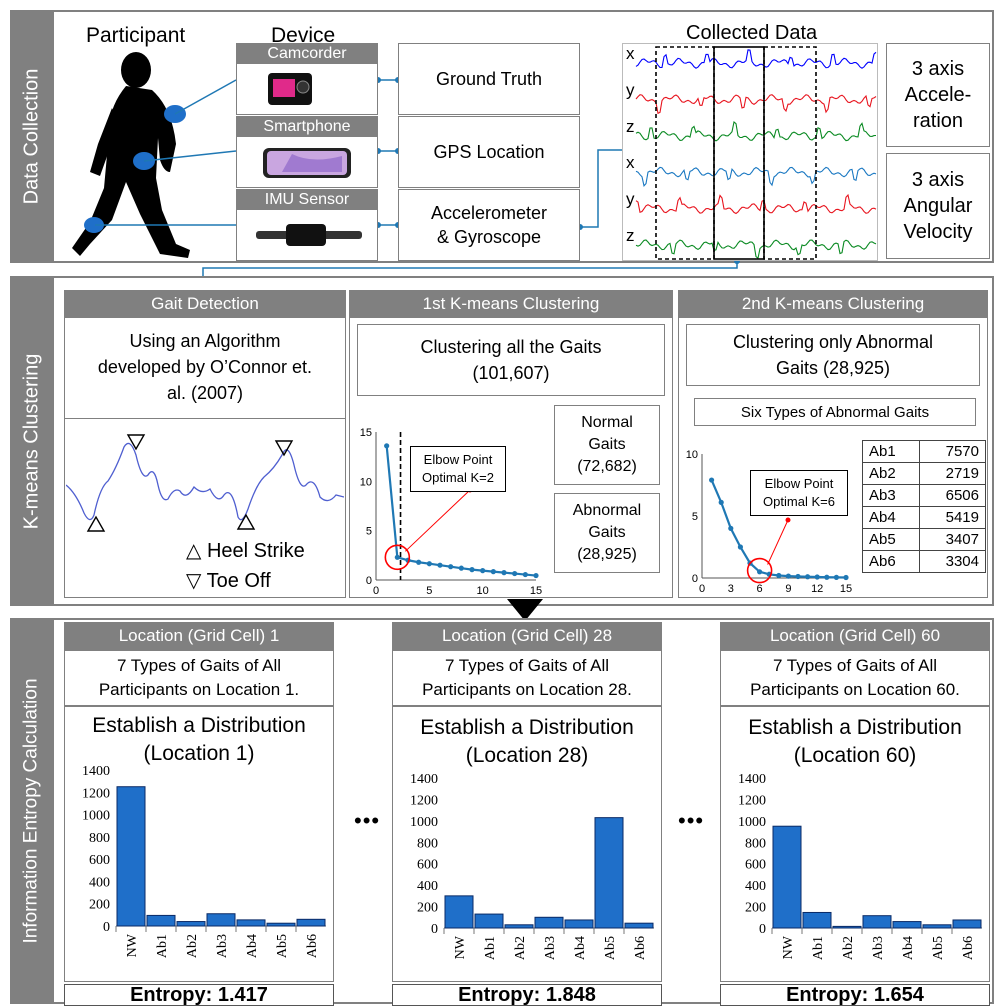 This screenshot has height=1007, width=1004. What do you see at coordinates (891, 451) in the screenshot?
I see `abnormal-type-label: Ab1` at bounding box center [891, 451].